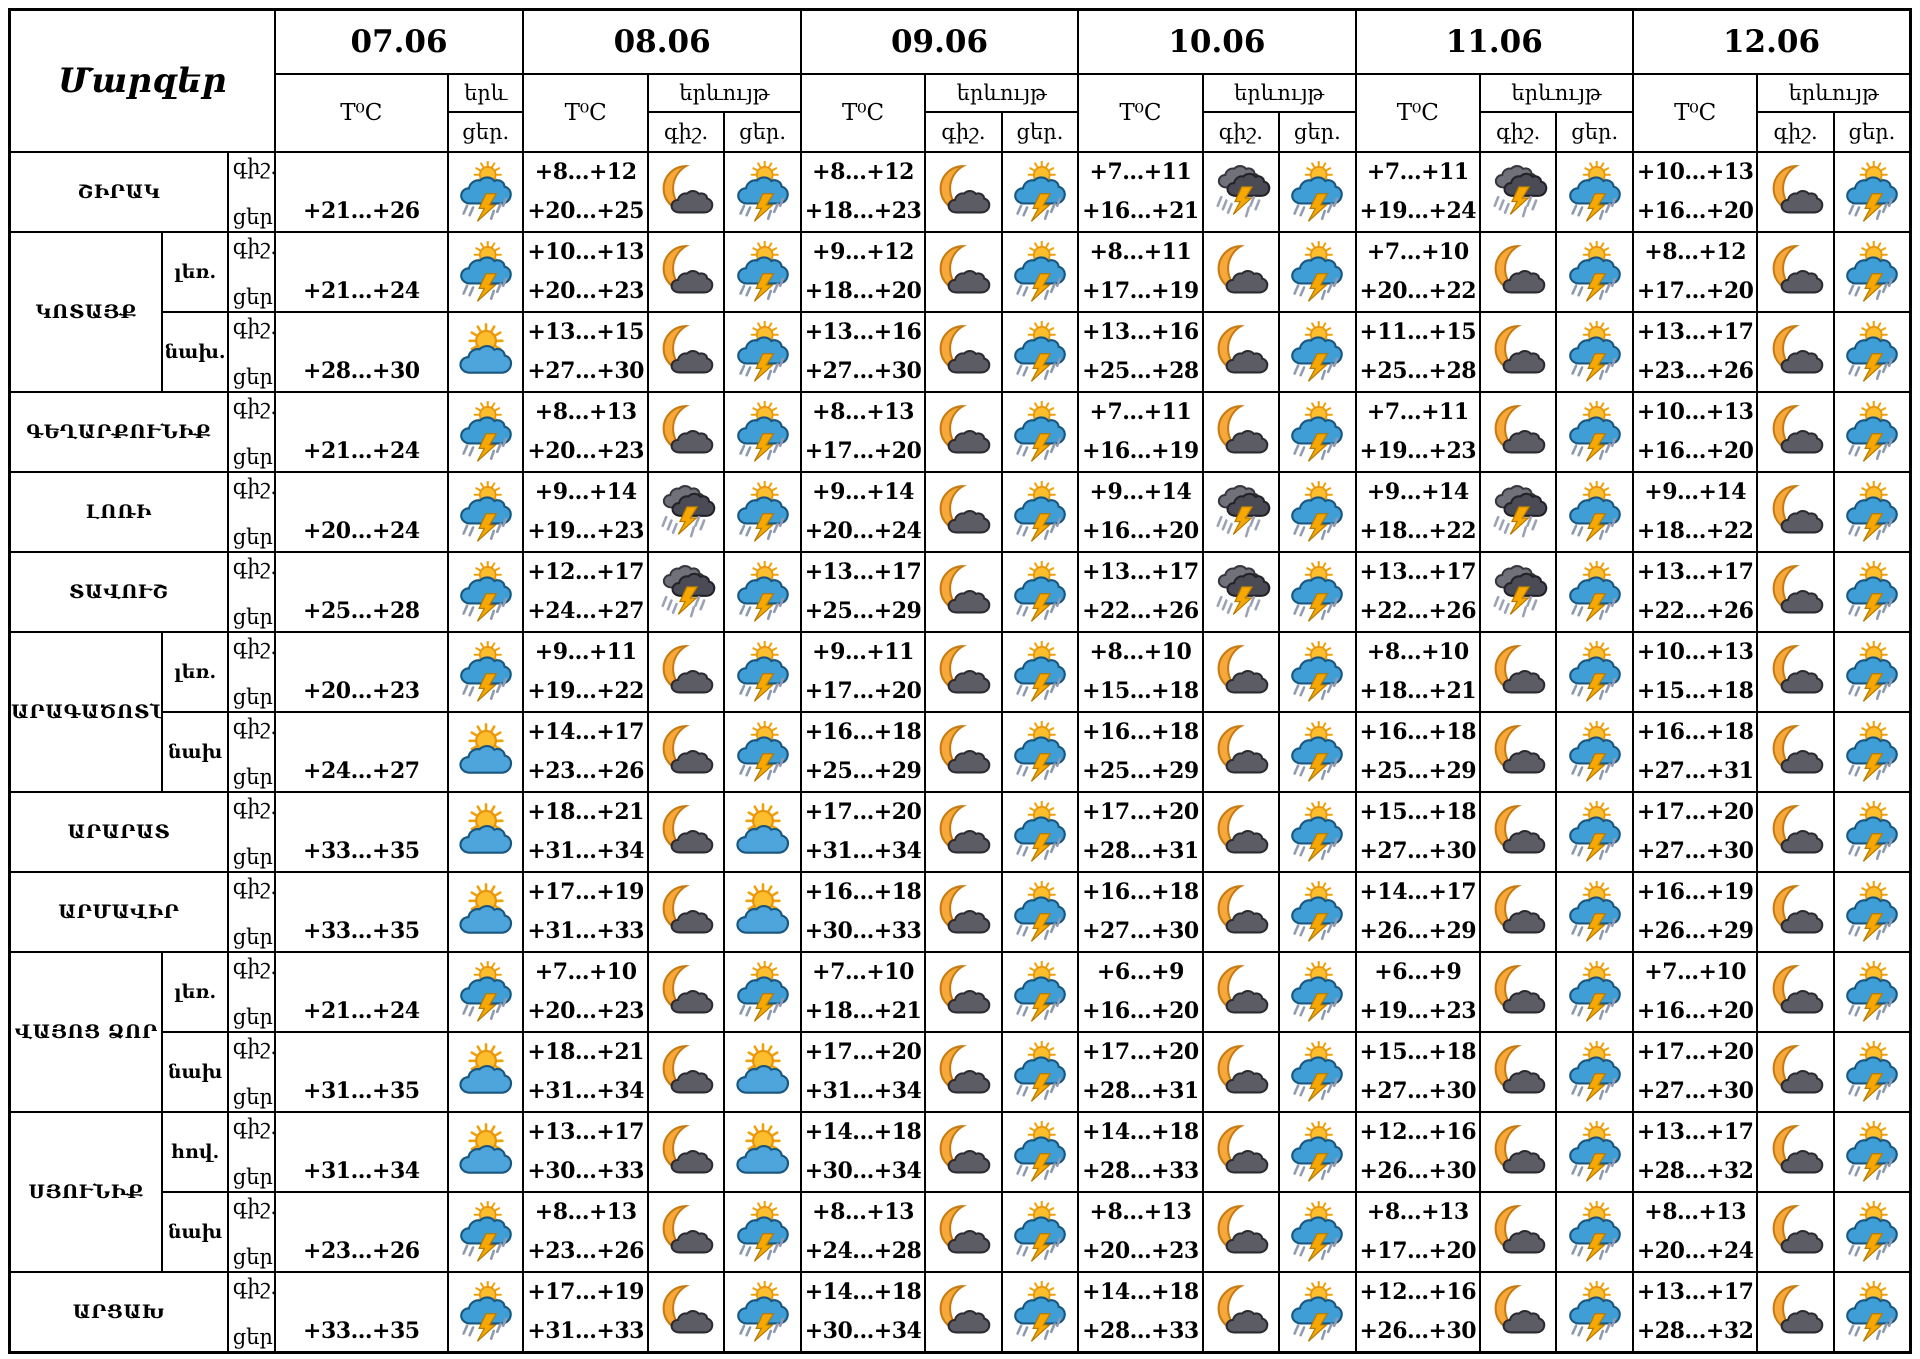  Describe the element at coordinates (1695, 271) in the screenshot. I see `temp-cell: +8...+12 +17...+20` at that location.